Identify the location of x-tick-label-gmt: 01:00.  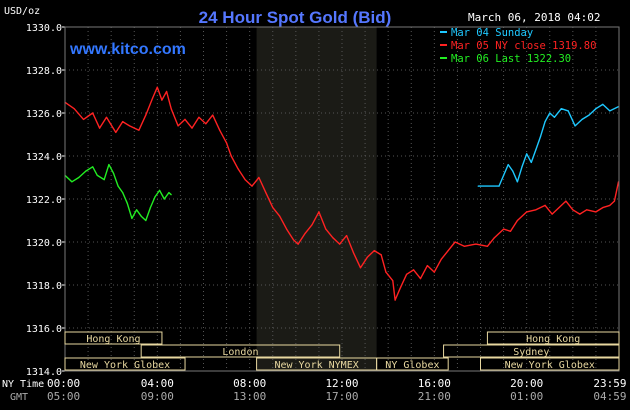
(526, 396).